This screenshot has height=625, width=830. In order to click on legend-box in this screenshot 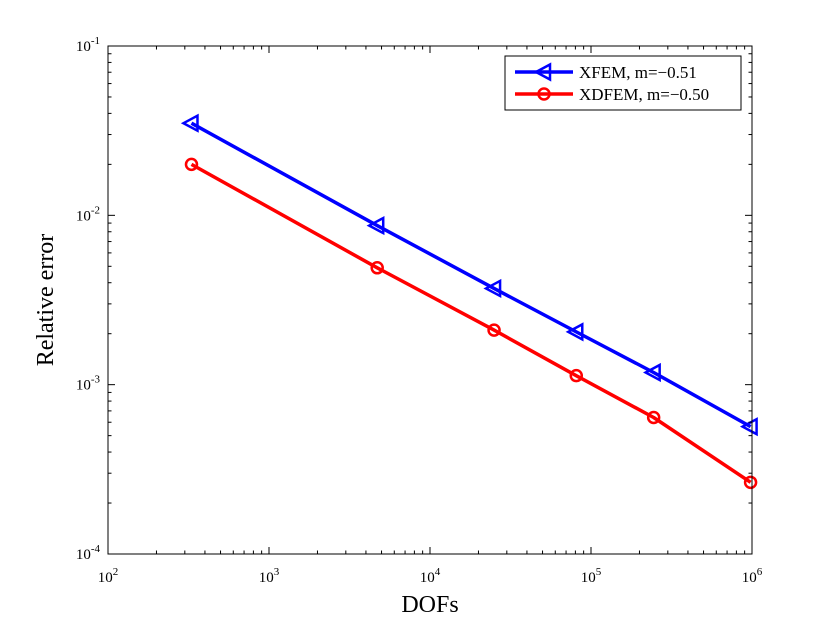, I will do `click(623, 83)`.